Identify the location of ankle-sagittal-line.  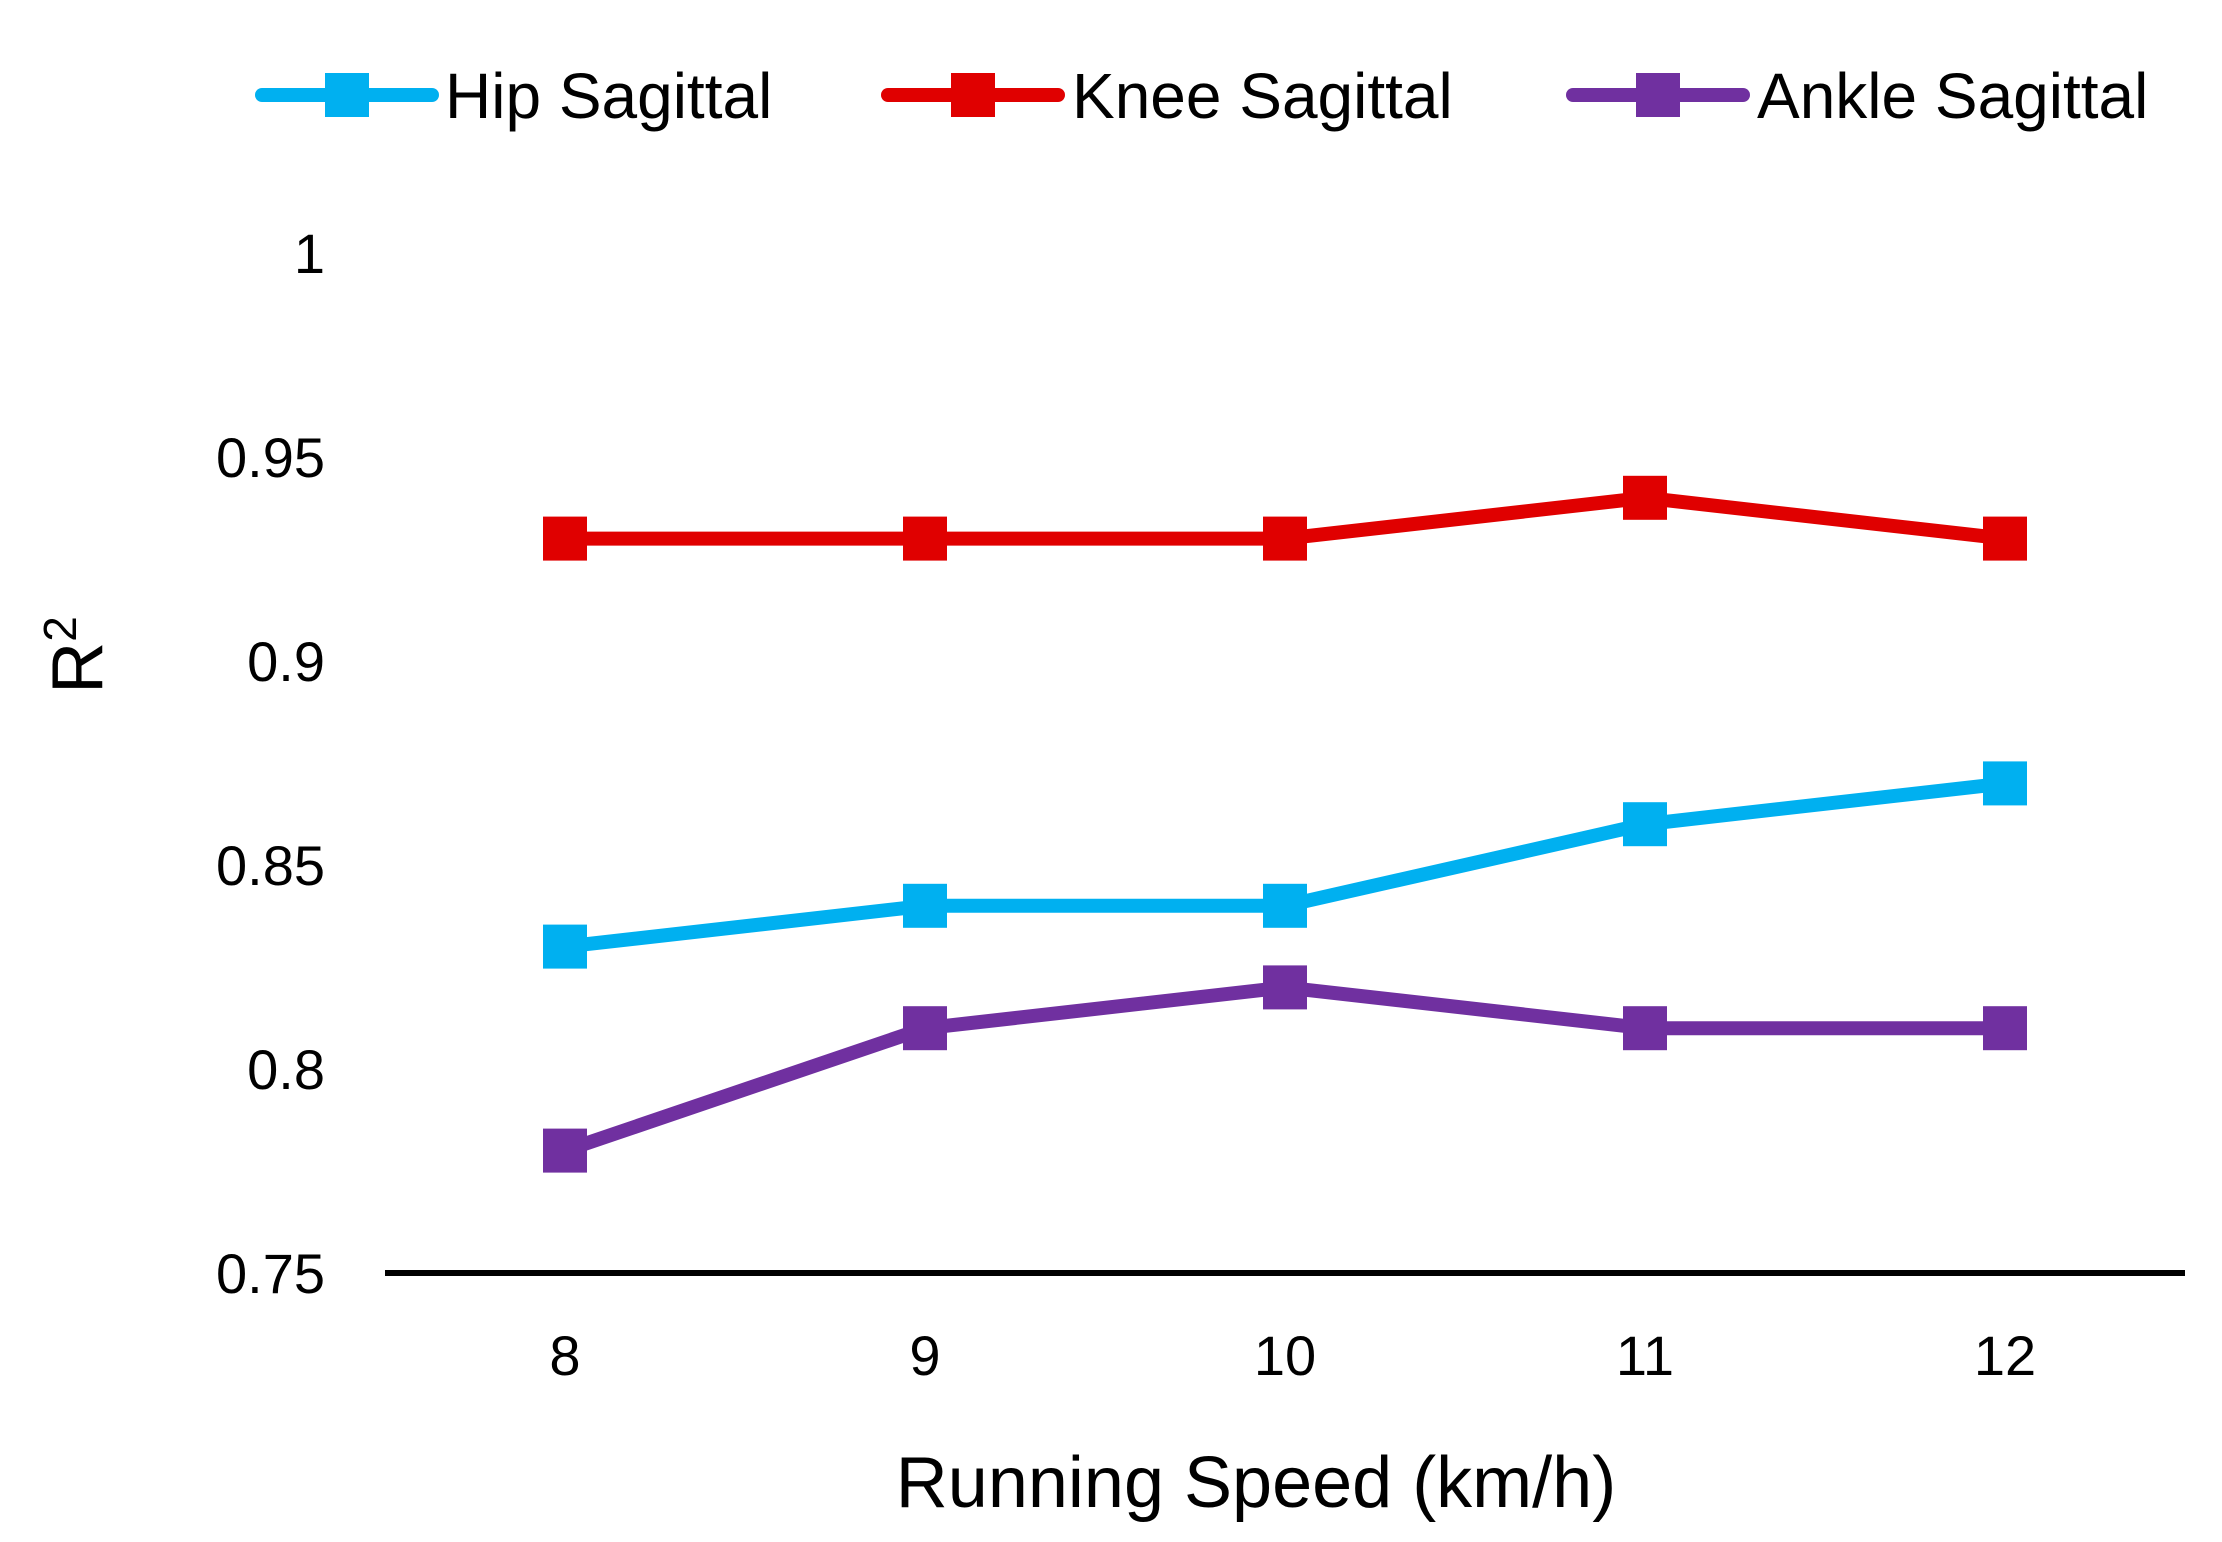
(1285, 1069).